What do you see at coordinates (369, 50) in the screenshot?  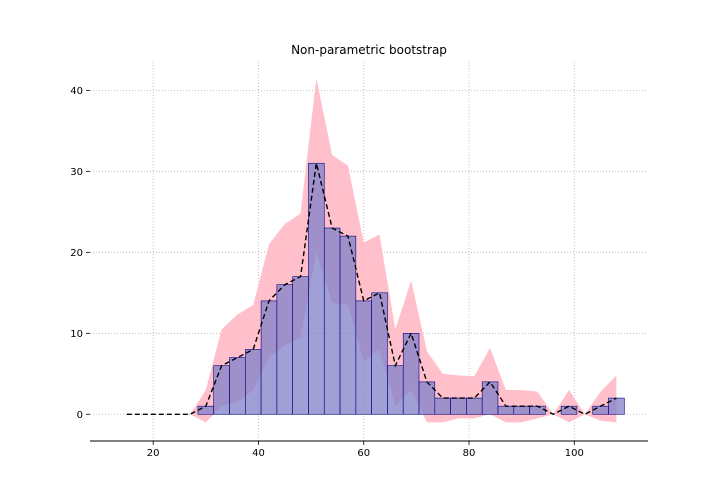 I see `chart-title: Non-parametric bootstrap` at bounding box center [369, 50].